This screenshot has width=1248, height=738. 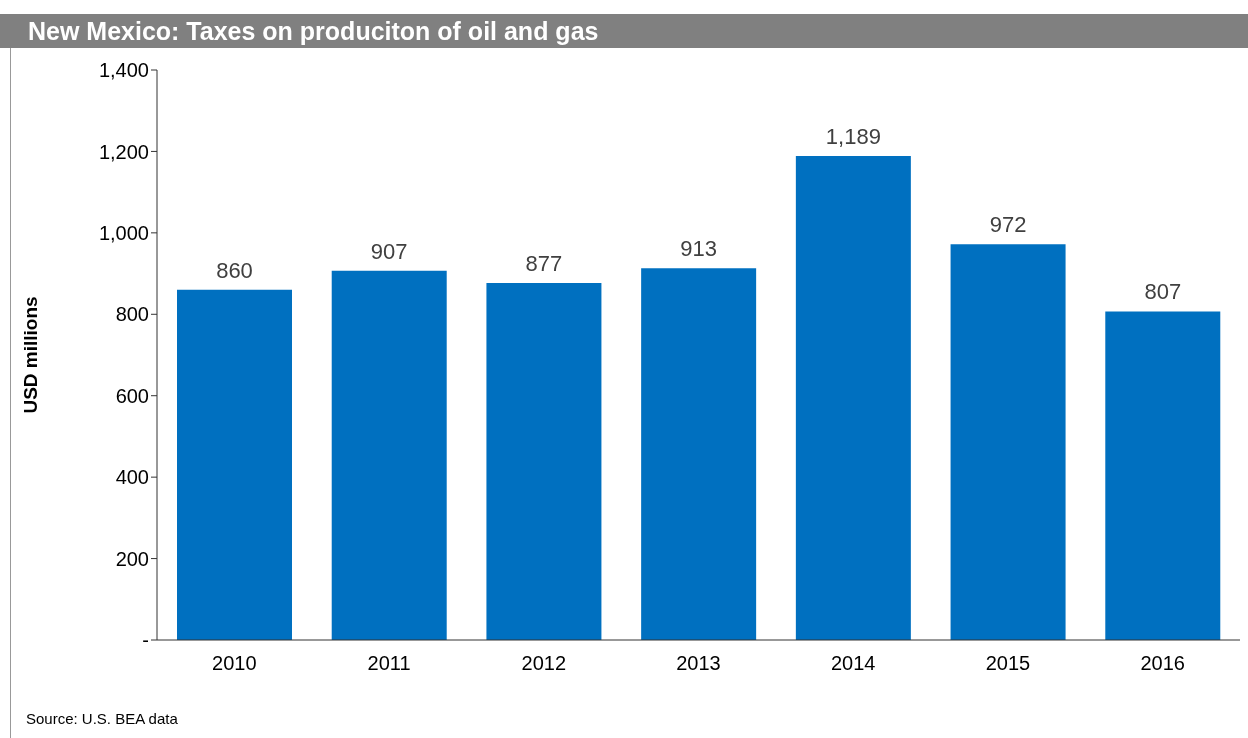 What do you see at coordinates (698, 663) in the screenshot?
I see `x-tick-label: 2013` at bounding box center [698, 663].